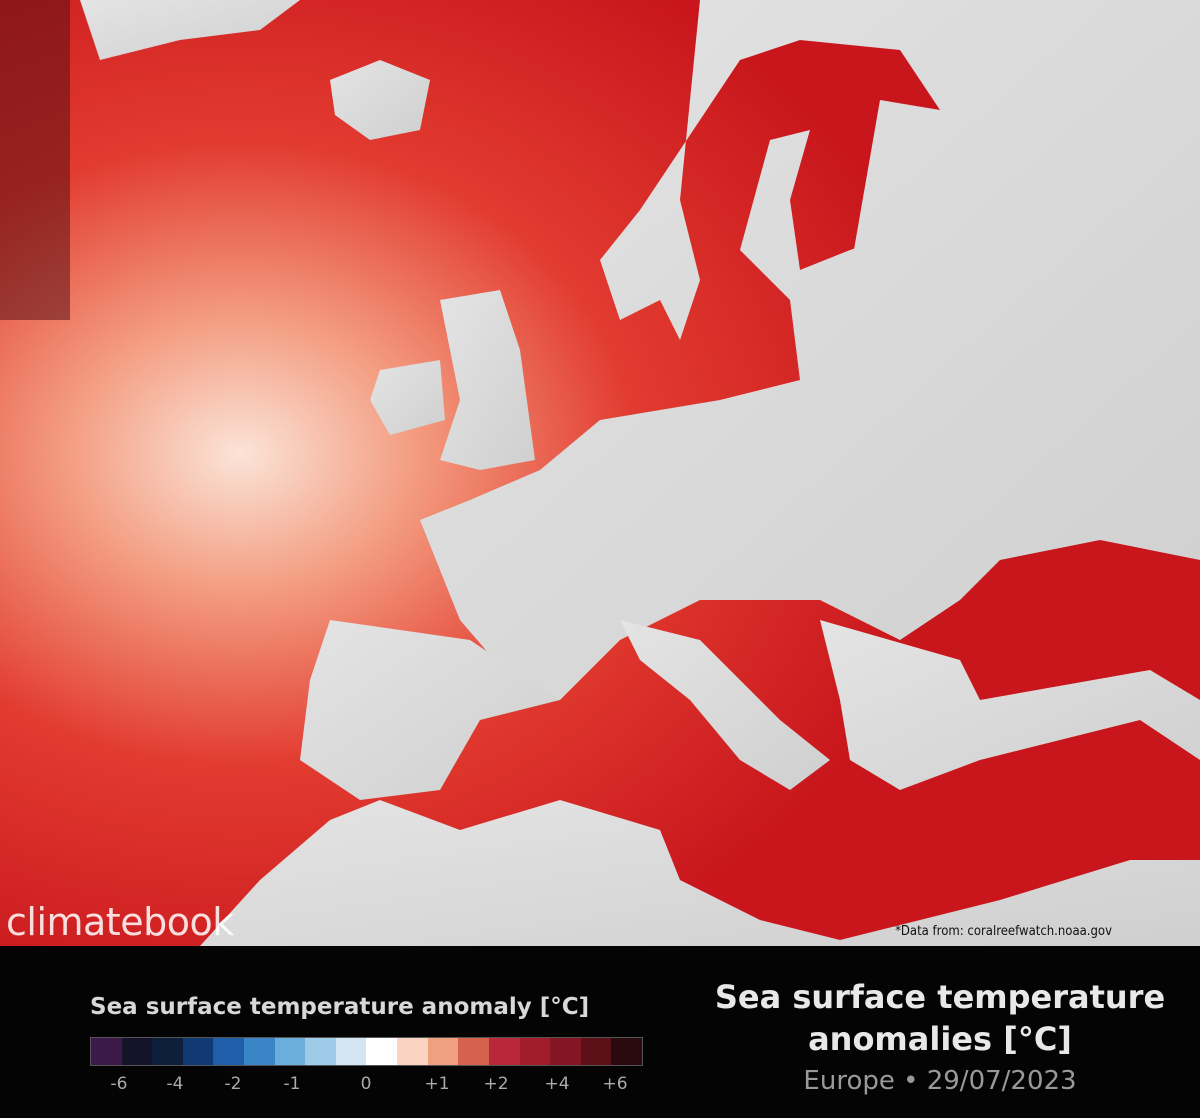  I want to click on ireland, so click(407, 397).